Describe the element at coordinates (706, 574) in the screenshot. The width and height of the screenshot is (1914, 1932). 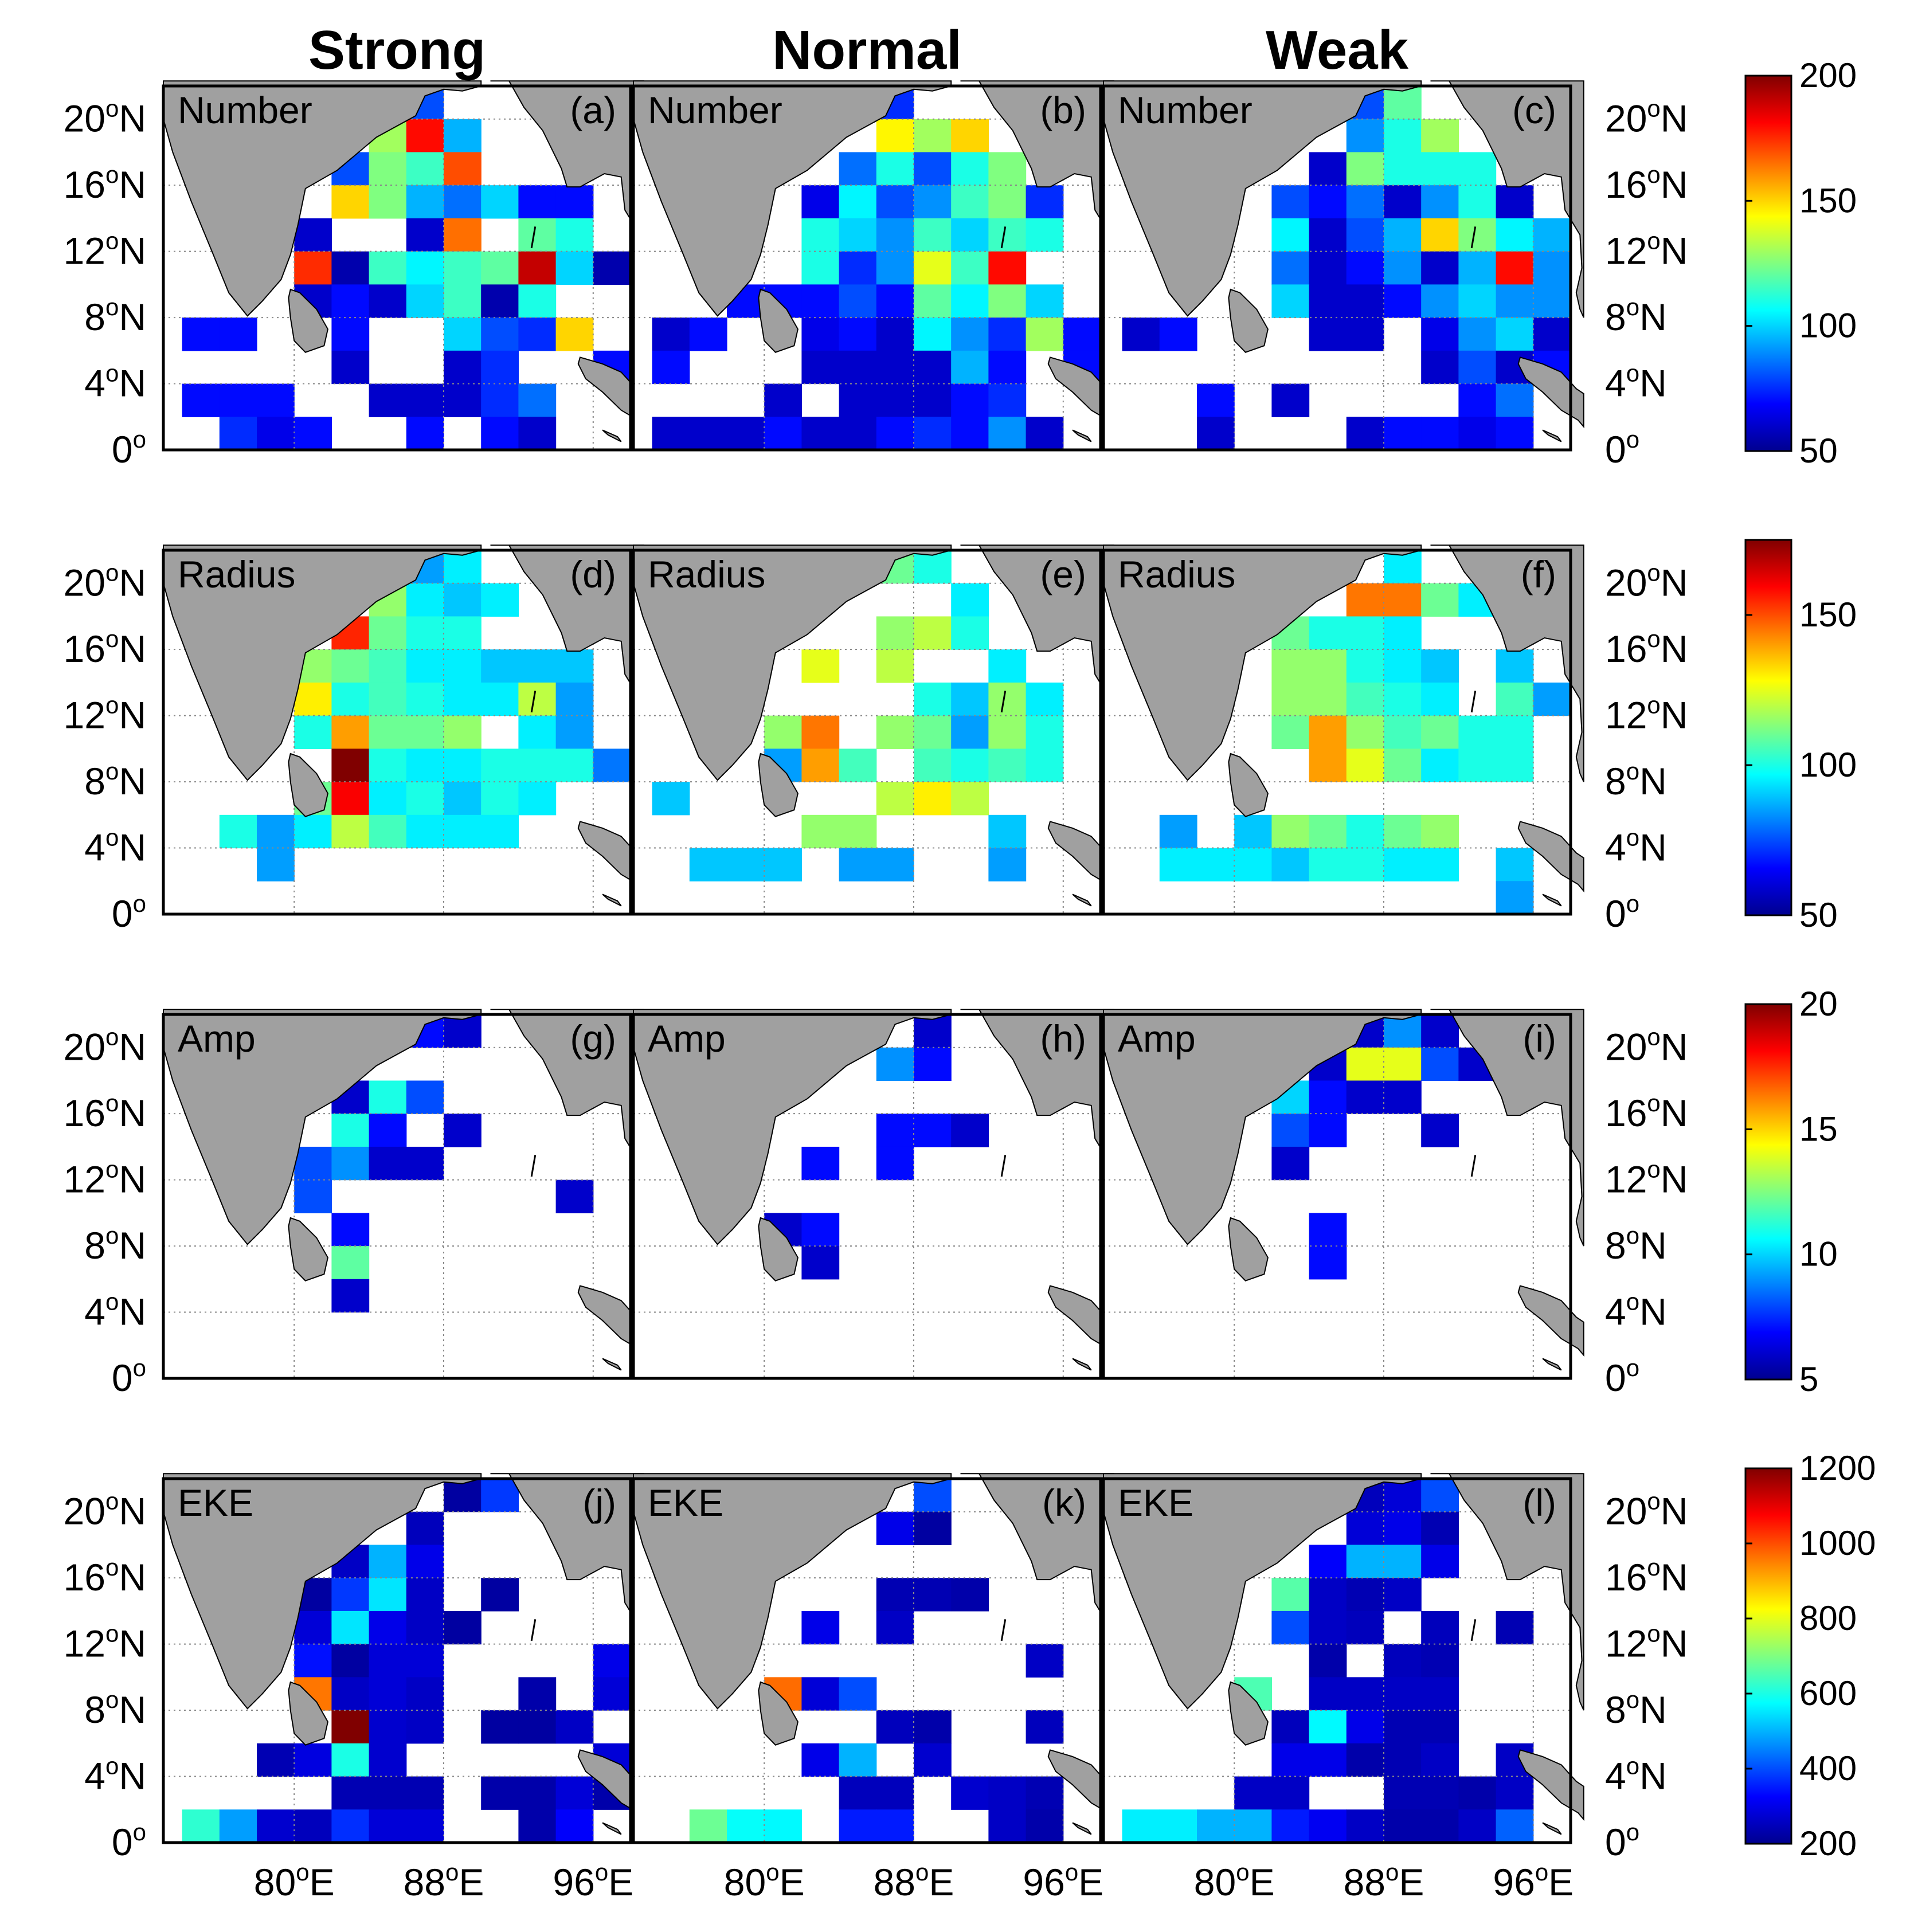
I see `variable-label: Radius` at that location.